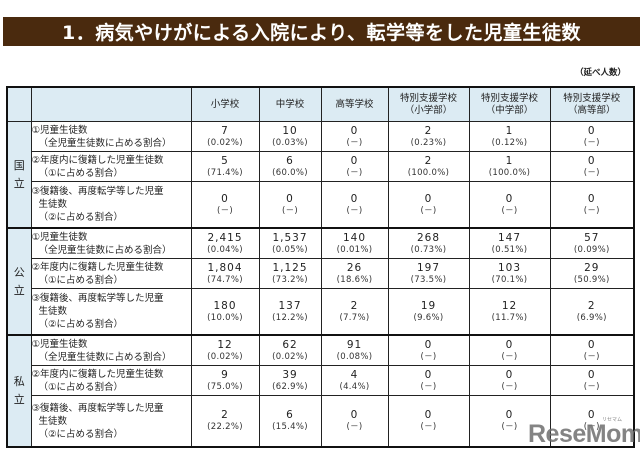 The width and height of the screenshot is (640, 457). What do you see at coordinates (290, 317) in the screenshot?
I see `cell-percentage: (12.2%)` at bounding box center [290, 317].